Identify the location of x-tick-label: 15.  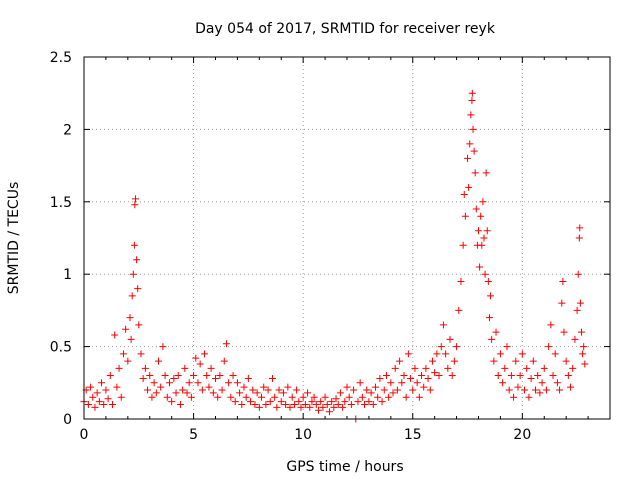
(413, 435).